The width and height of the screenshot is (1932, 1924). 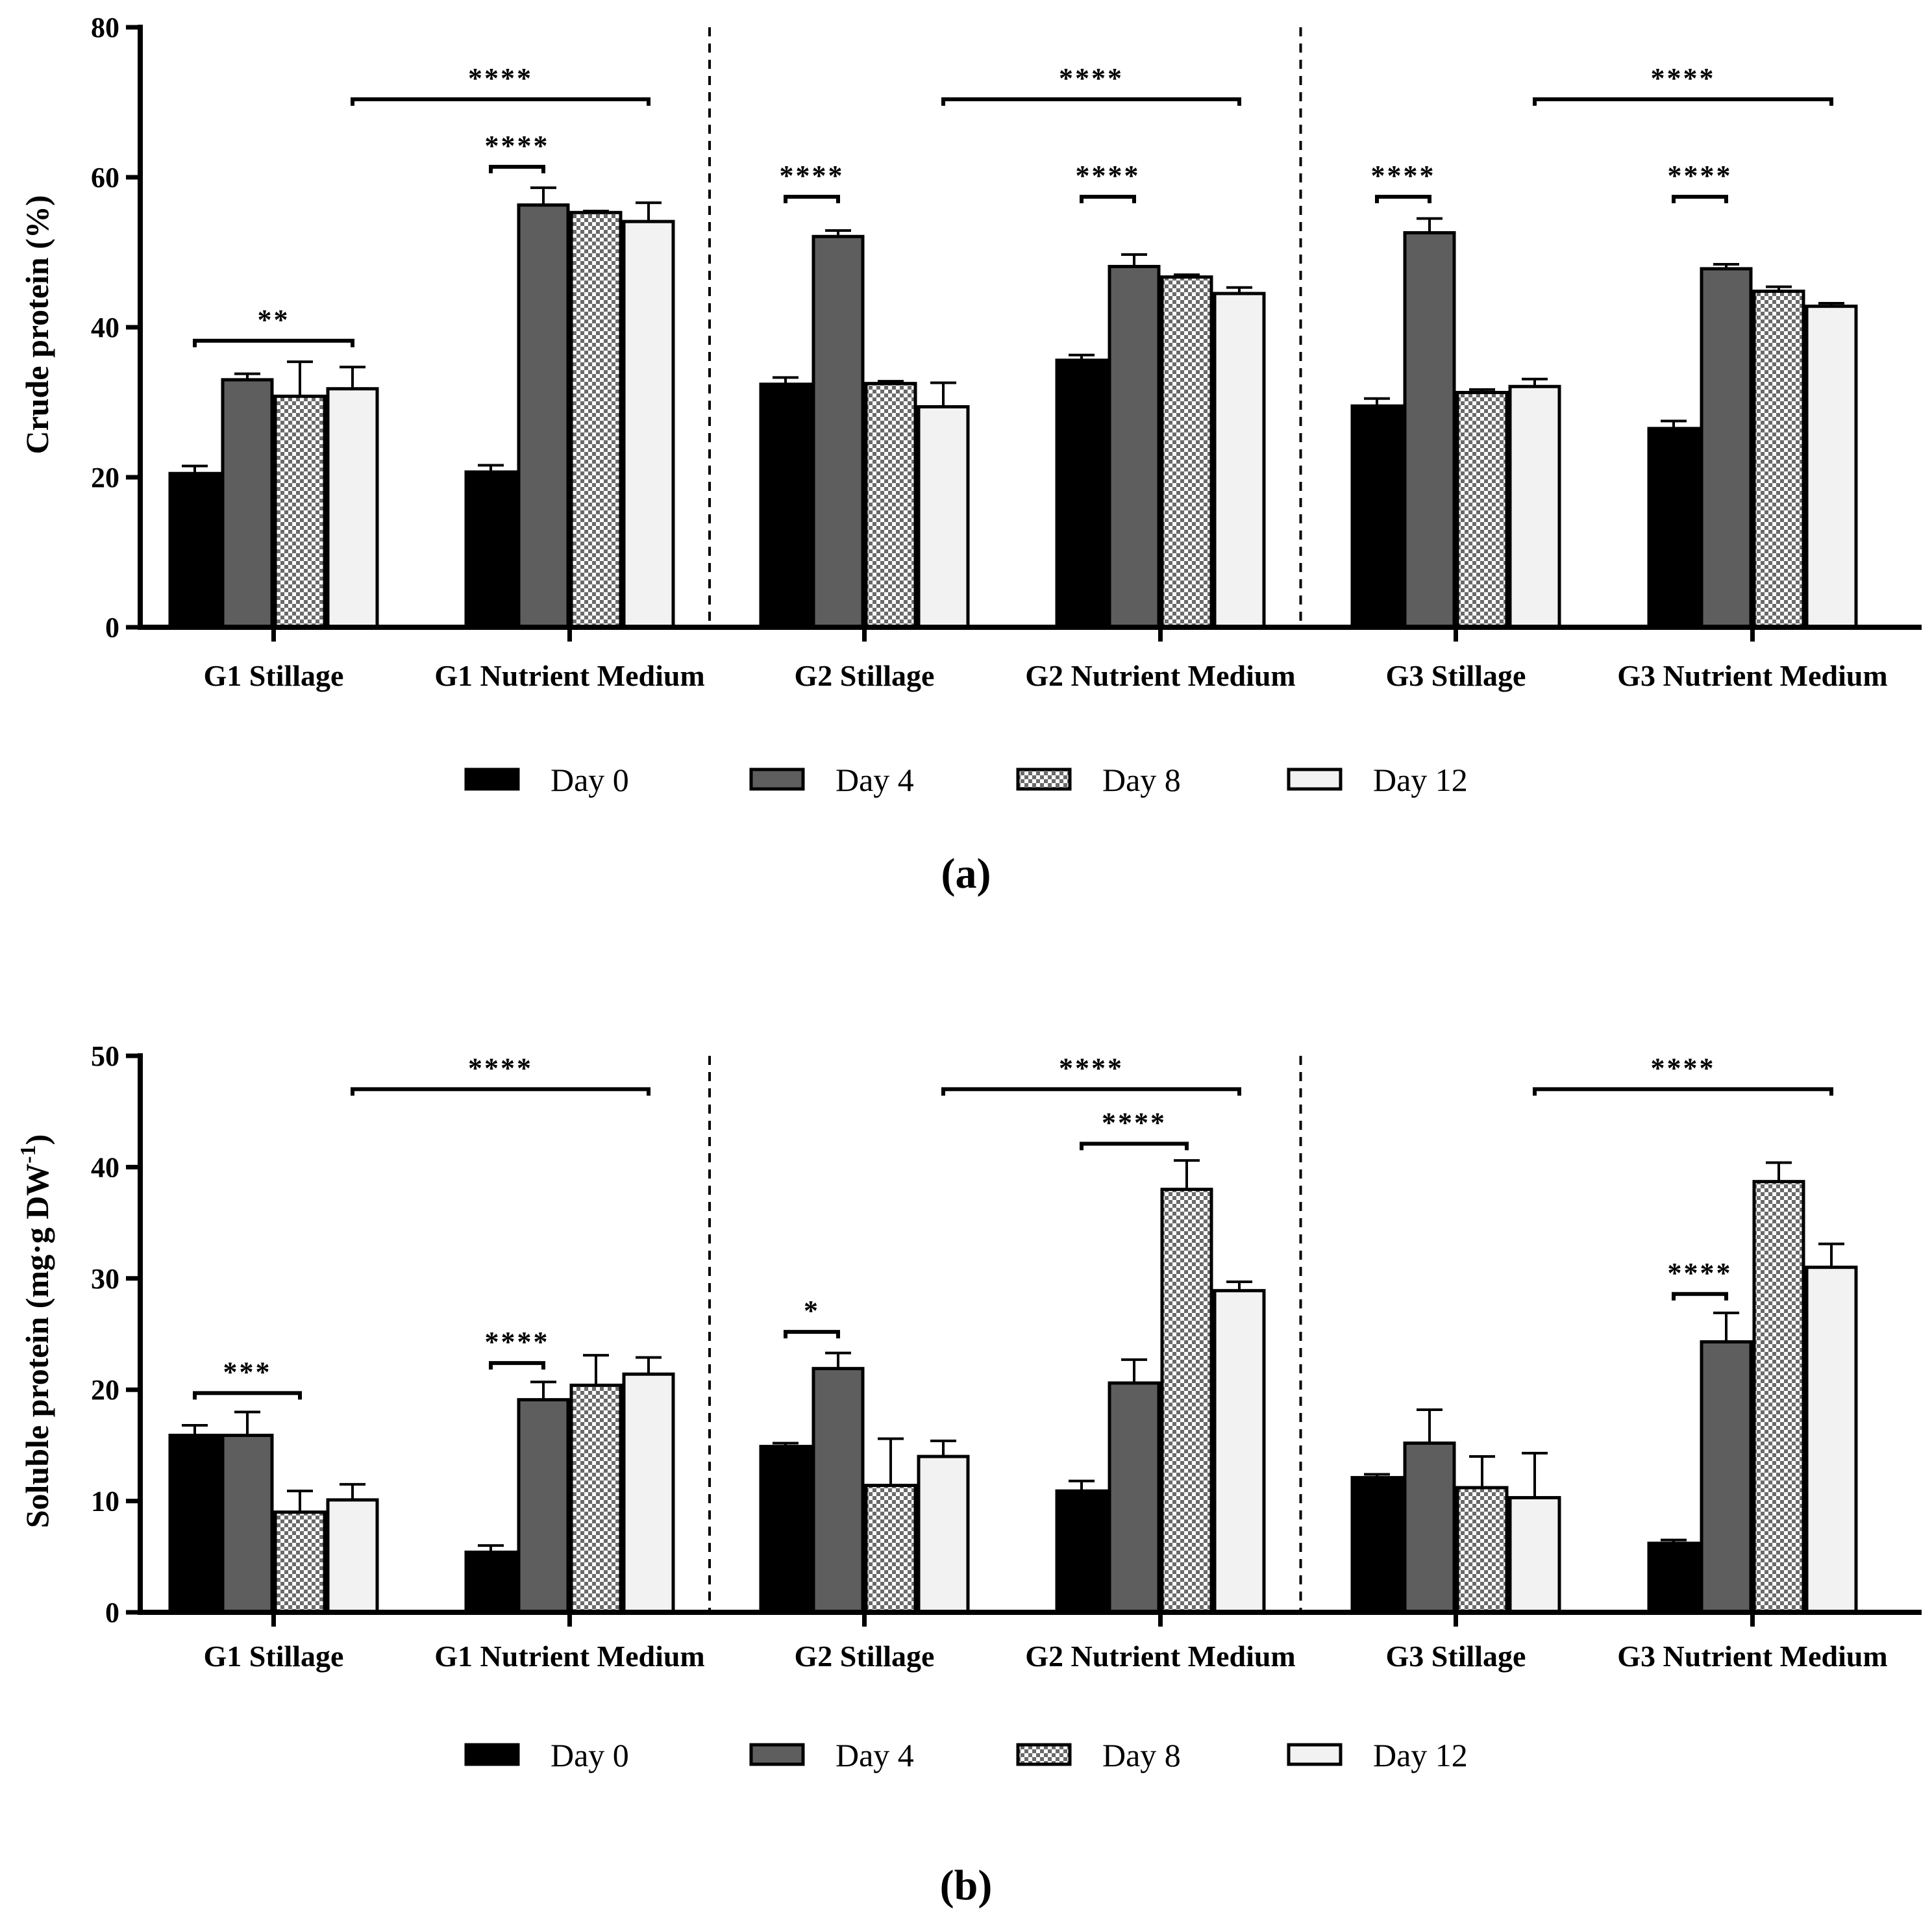 I want to click on bar-day0-2-b, so click(x=490, y=1582).